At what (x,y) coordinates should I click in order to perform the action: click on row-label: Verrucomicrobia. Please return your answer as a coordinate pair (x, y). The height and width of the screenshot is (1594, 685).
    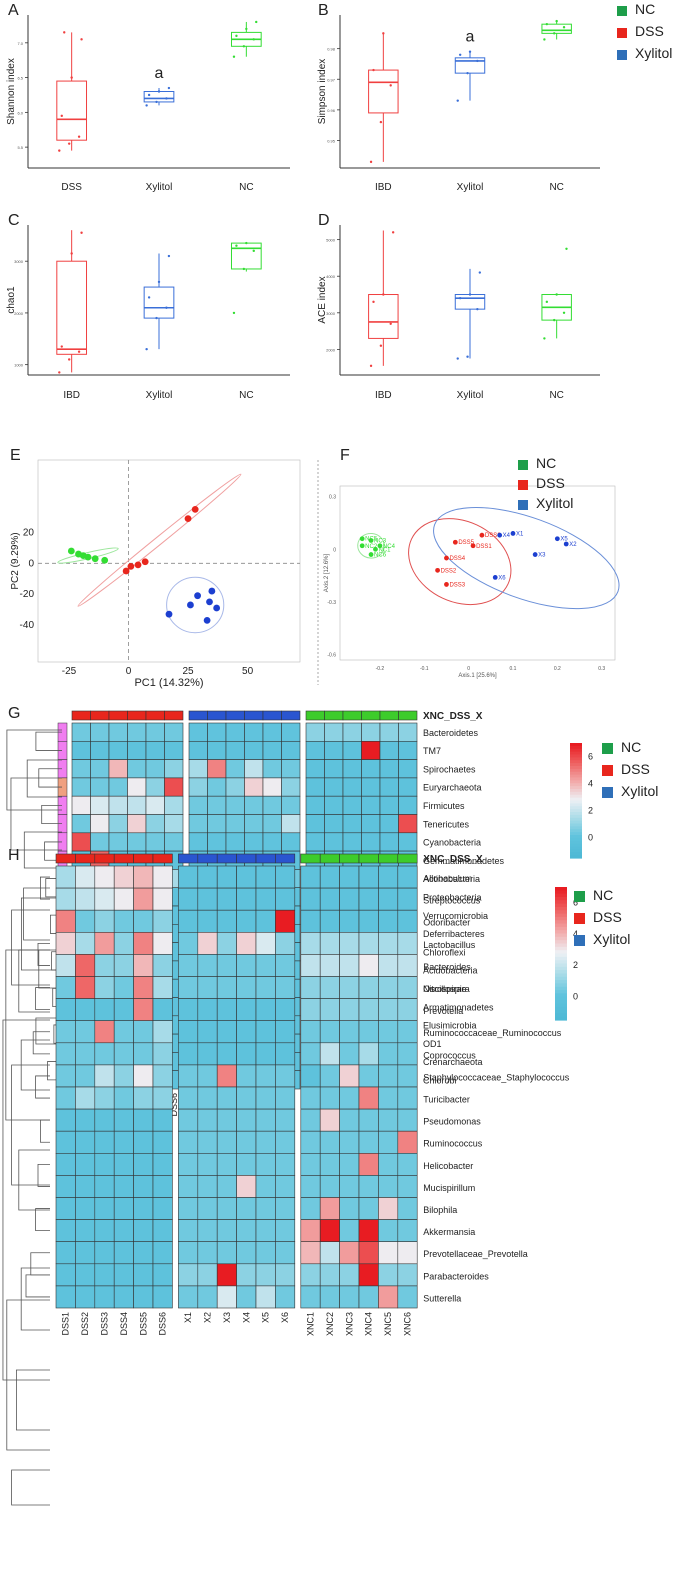
    Looking at the image, I should click on (455, 916).